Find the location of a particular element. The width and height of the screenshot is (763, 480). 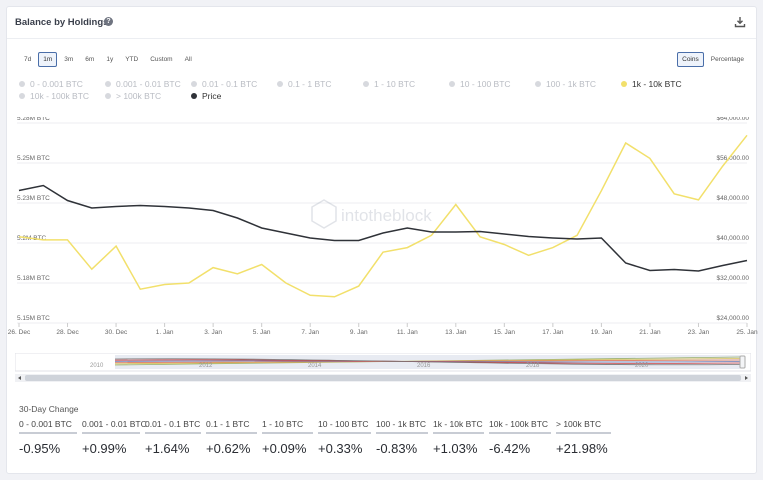

legend-item: 10k - 100k BTC is located at coordinates (62, 96).